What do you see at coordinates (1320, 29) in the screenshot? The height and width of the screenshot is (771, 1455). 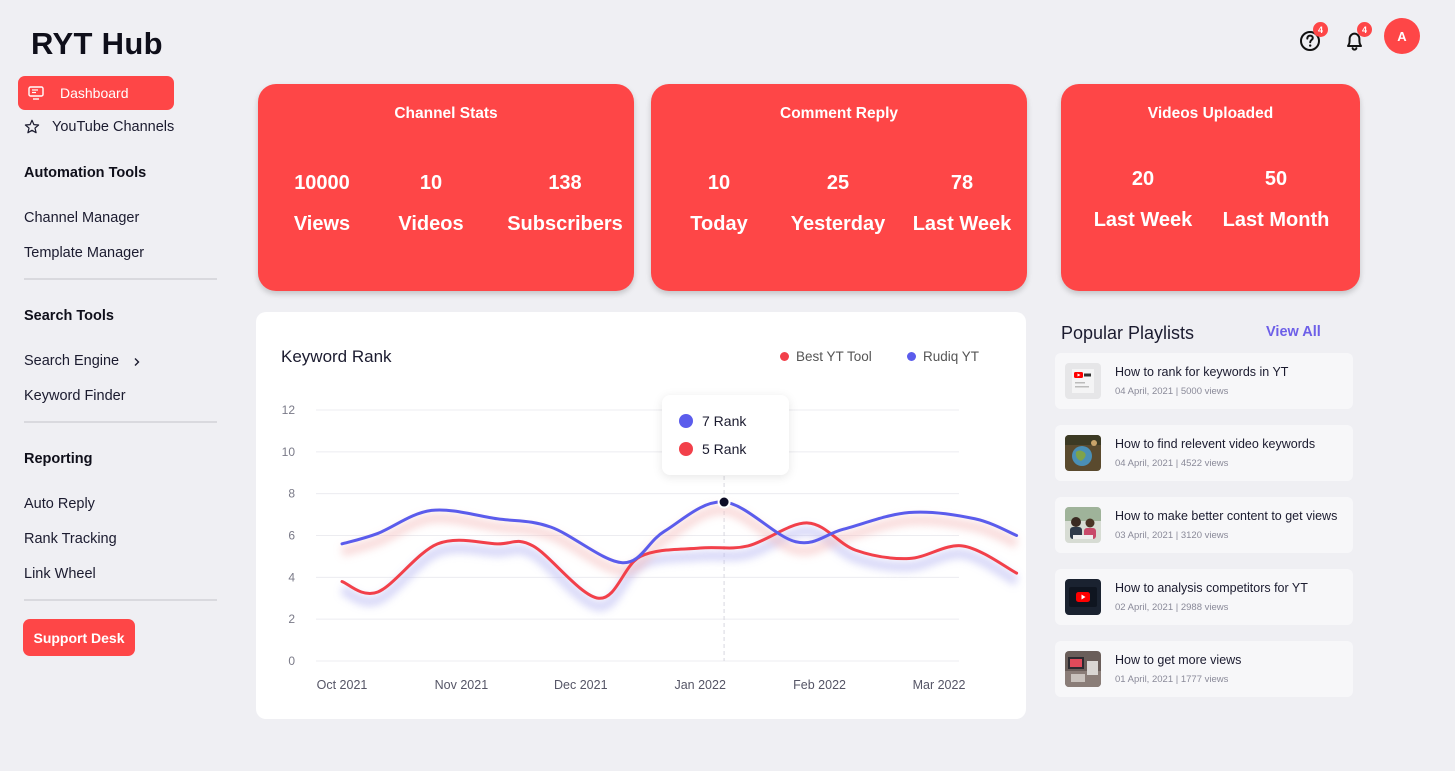 I see `help-badge: 4` at bounding box center [1320, 29].